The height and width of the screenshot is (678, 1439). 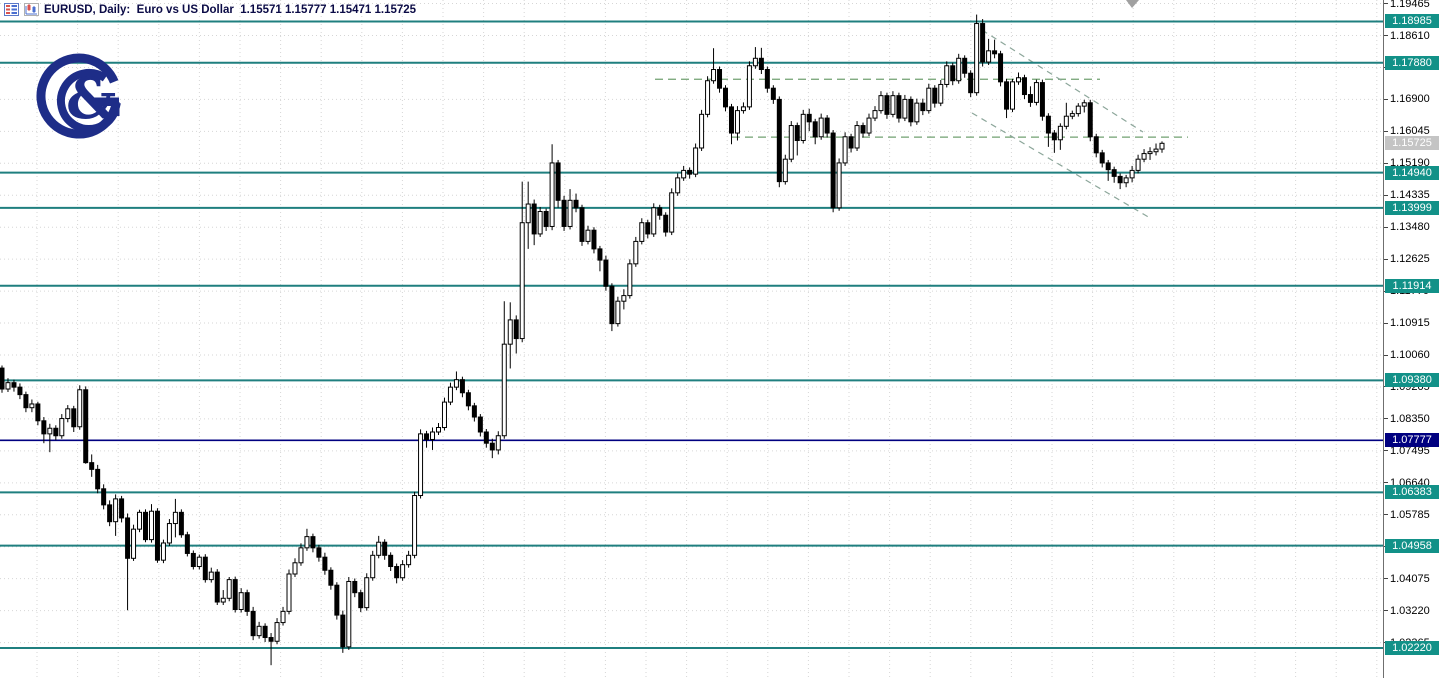 I want to click on level-price-badge: 1.06383, so click(x=1412, y=492).